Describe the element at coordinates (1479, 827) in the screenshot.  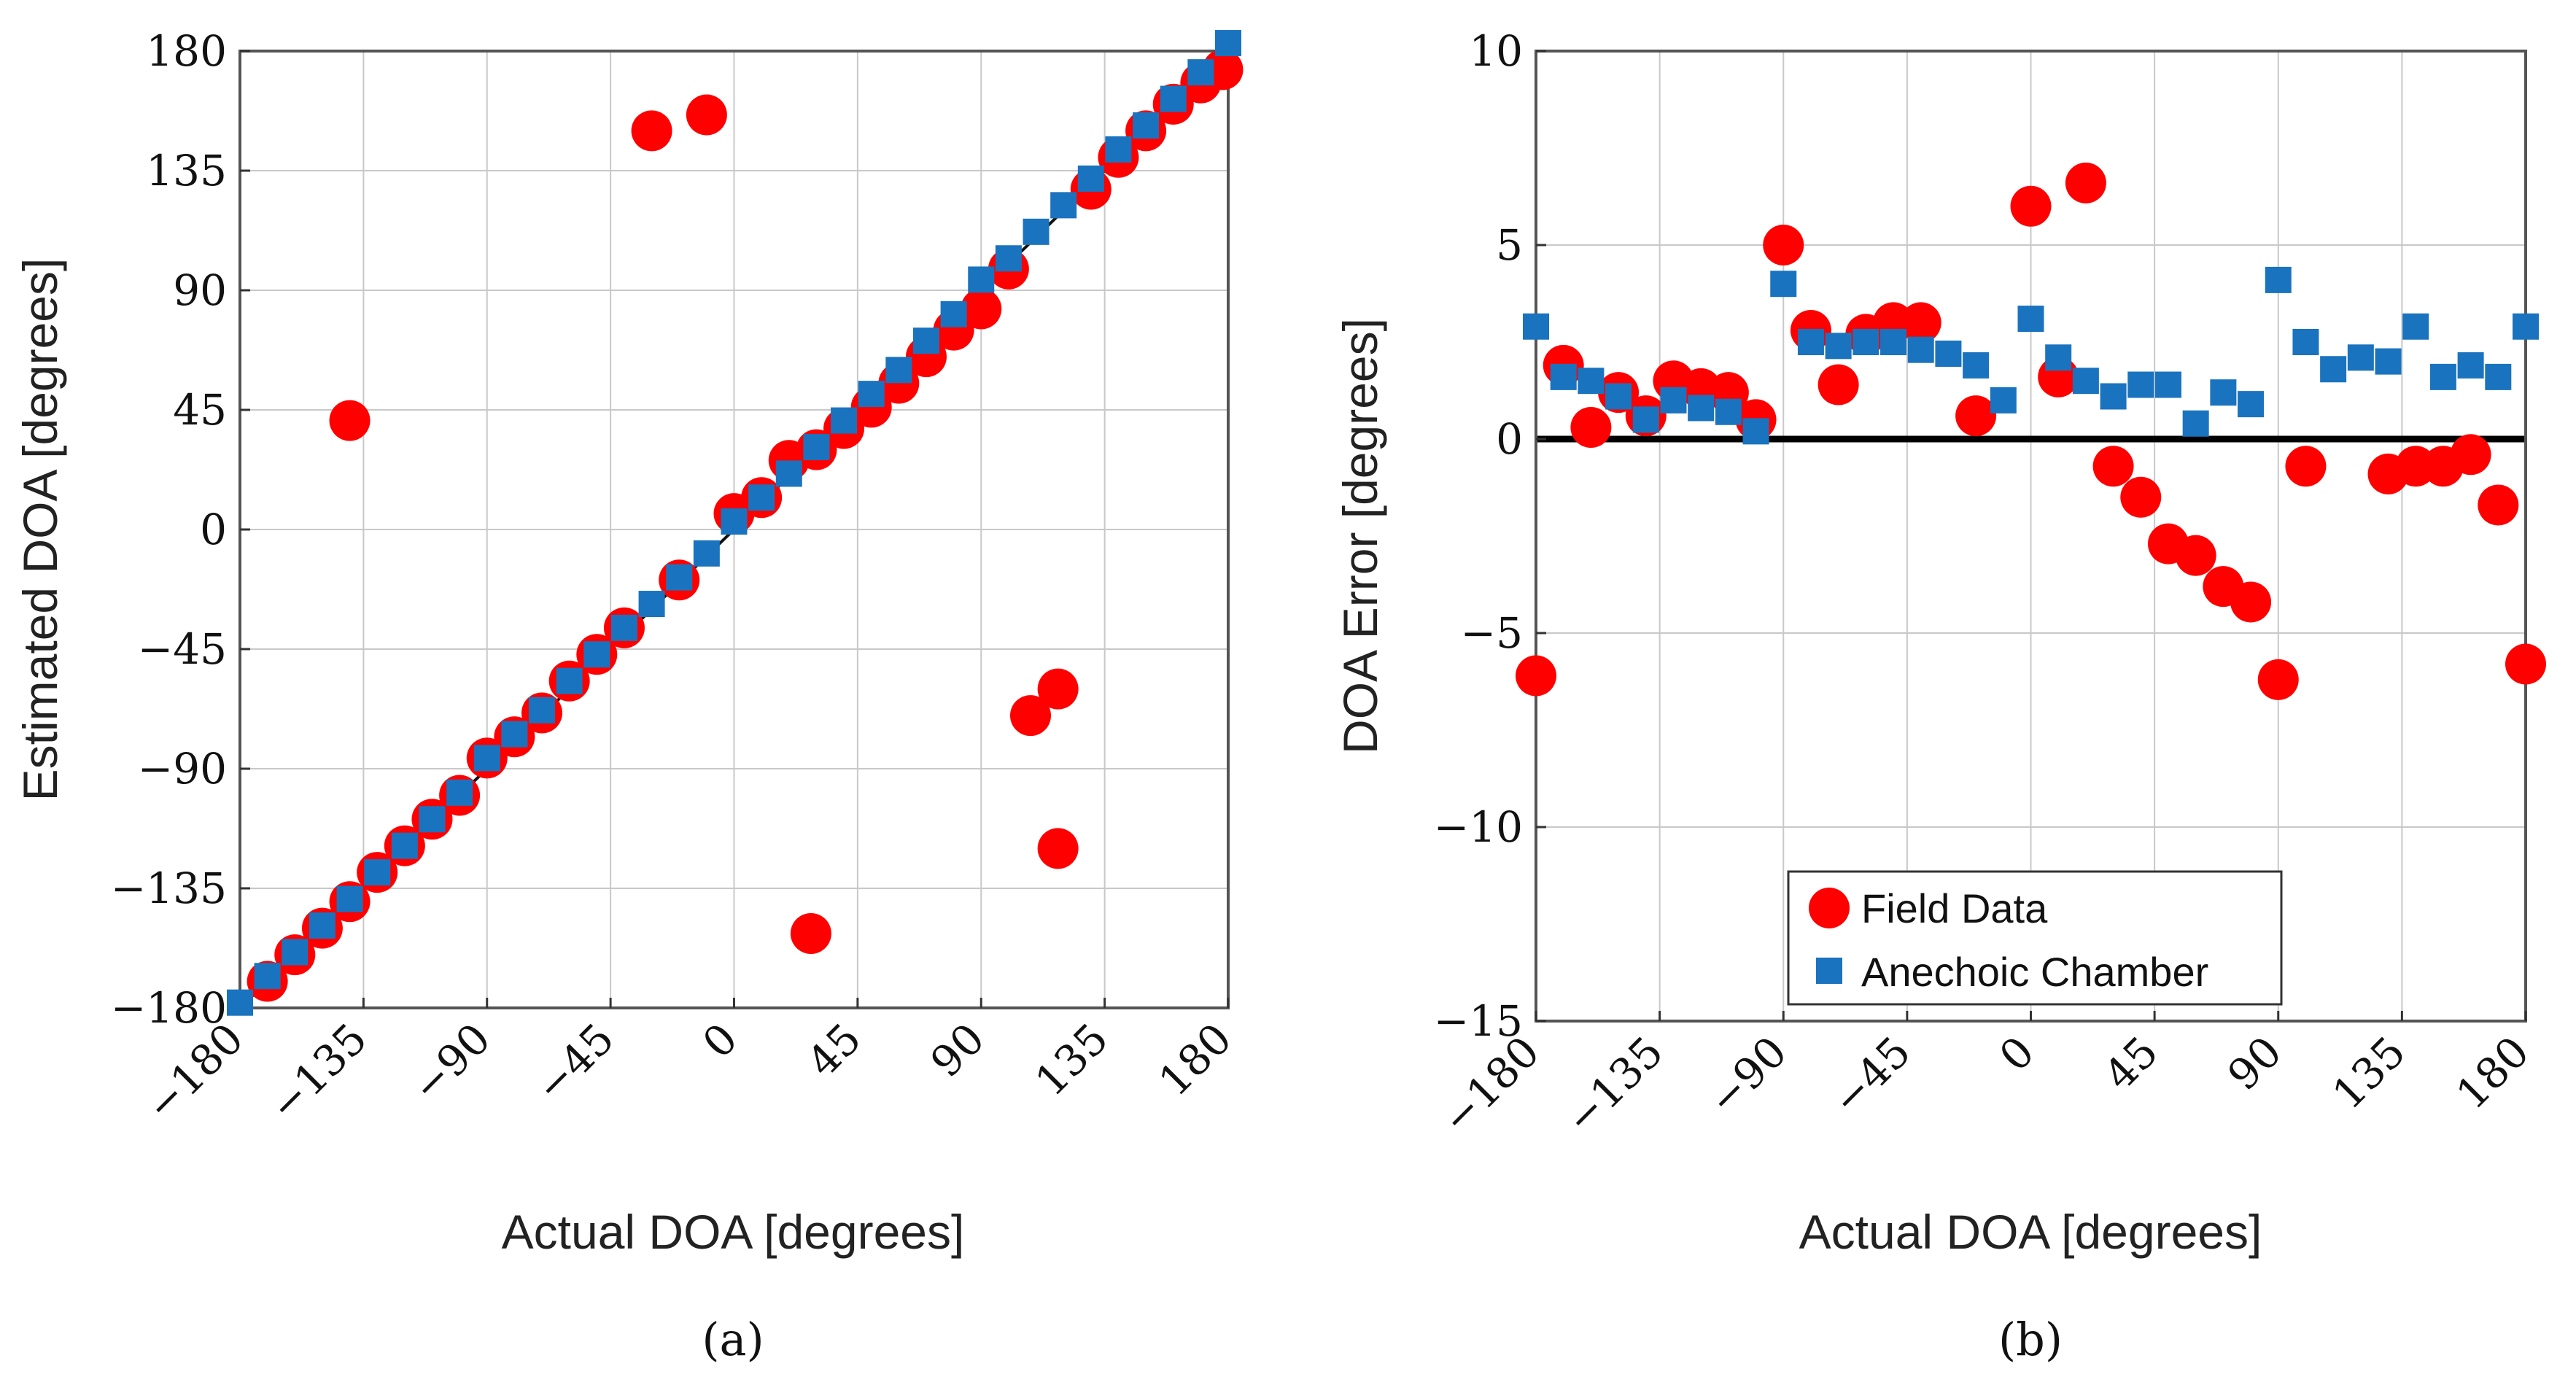
I see `y-tick-label: −10` at that location.